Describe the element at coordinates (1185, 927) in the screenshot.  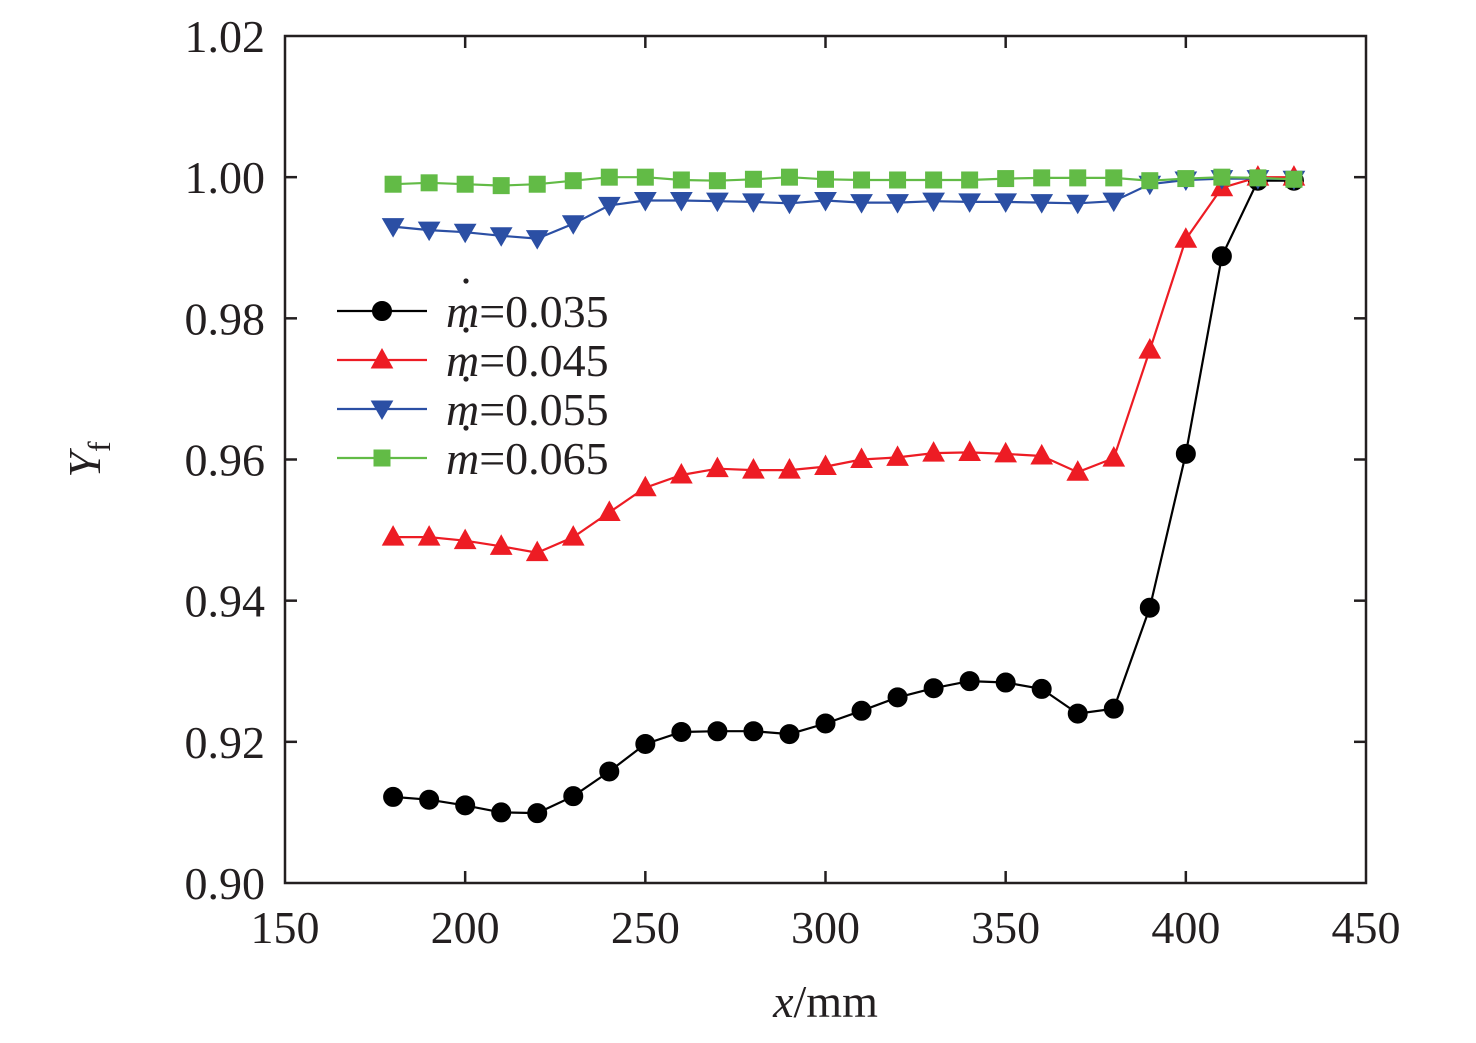
I see `x-tick-label: 400` at that location.